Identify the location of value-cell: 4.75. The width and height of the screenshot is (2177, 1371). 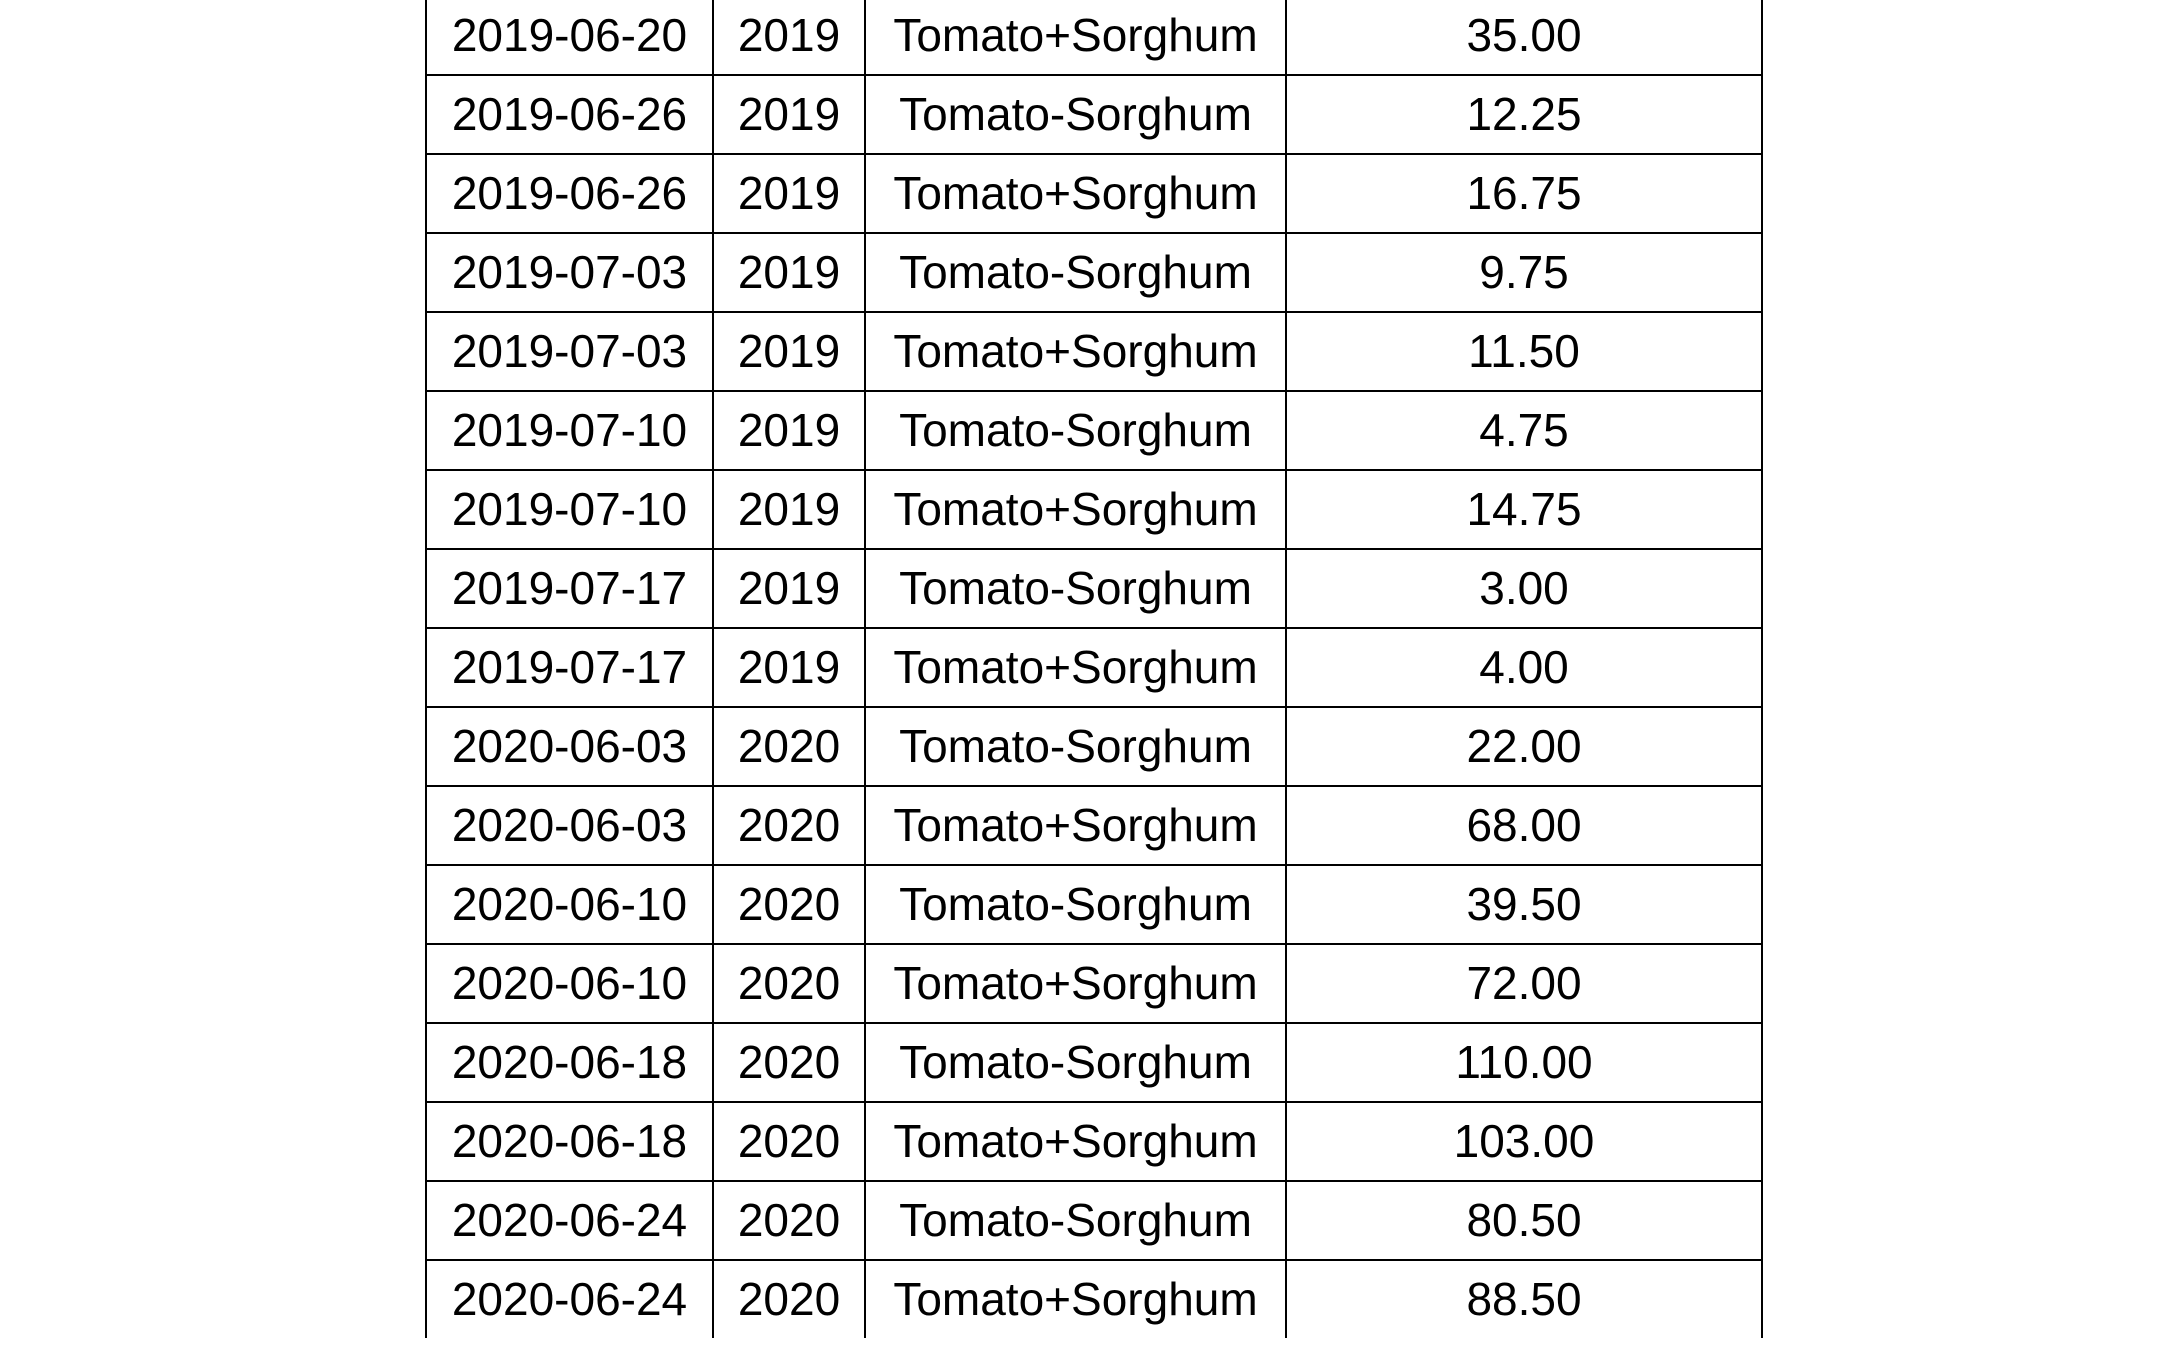
(1524, 430).